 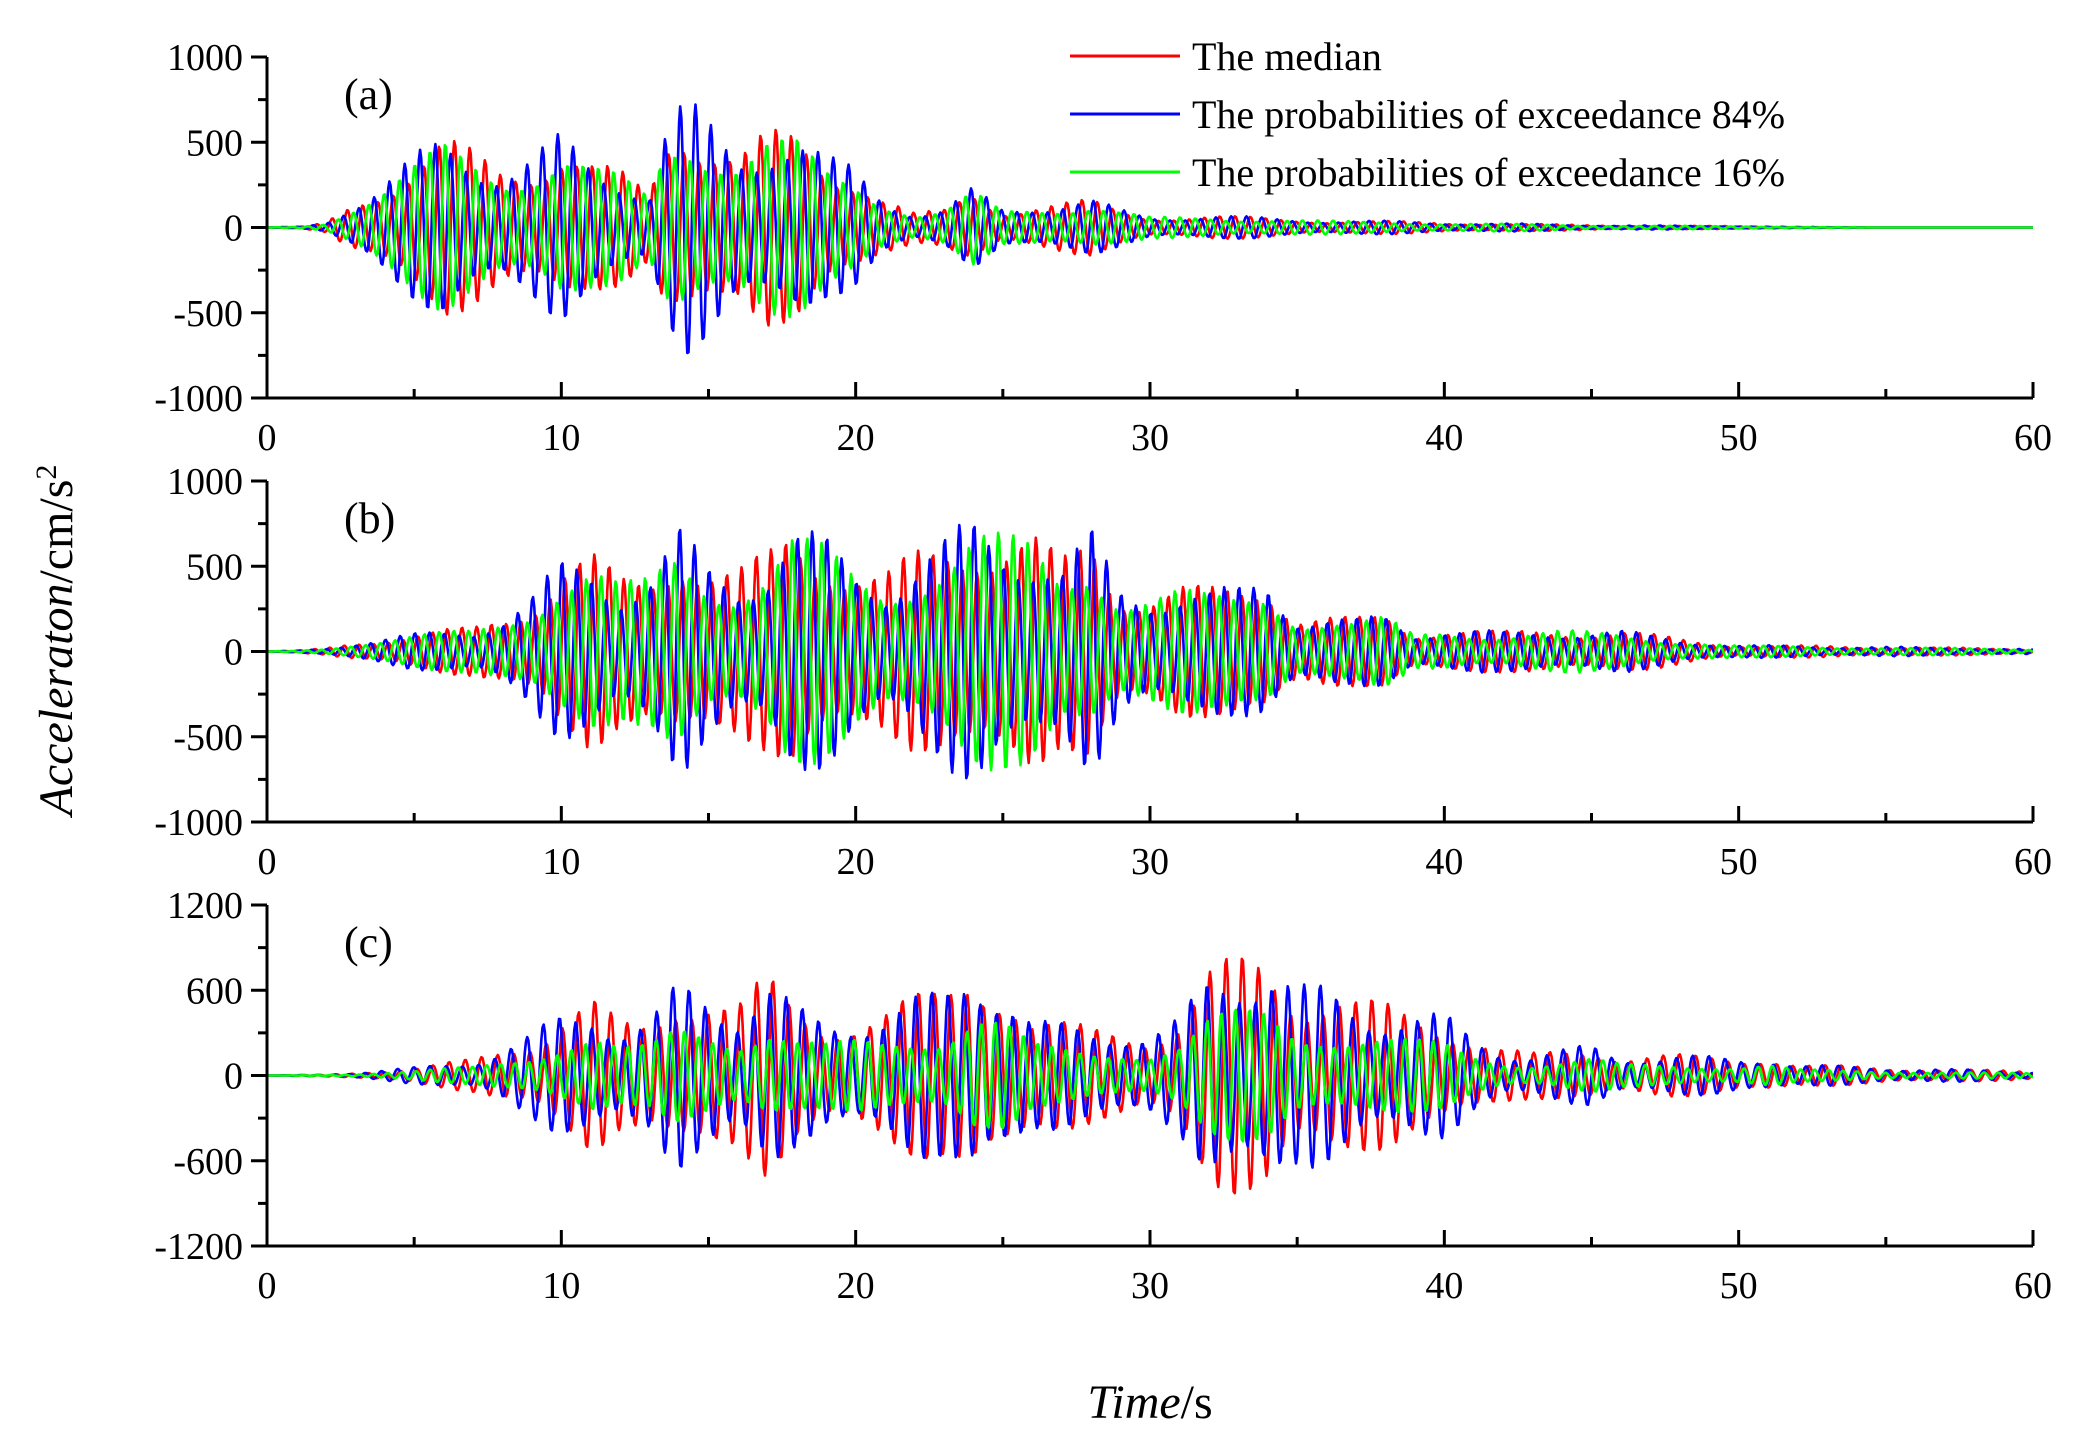 What do you see at coordinates (1287, 56) in the screenshot?
I see `legend-label-median: The median` at bounding box center [1287, 56].